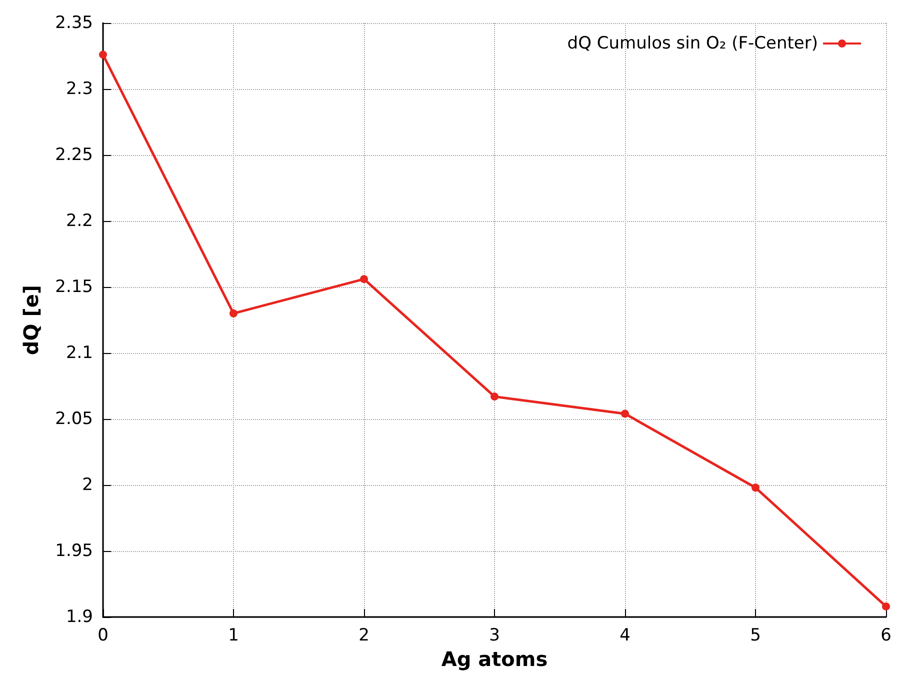 This screenshot has height=683, width=897. I want to click on y-tick-label: 2, so click(87, 485).